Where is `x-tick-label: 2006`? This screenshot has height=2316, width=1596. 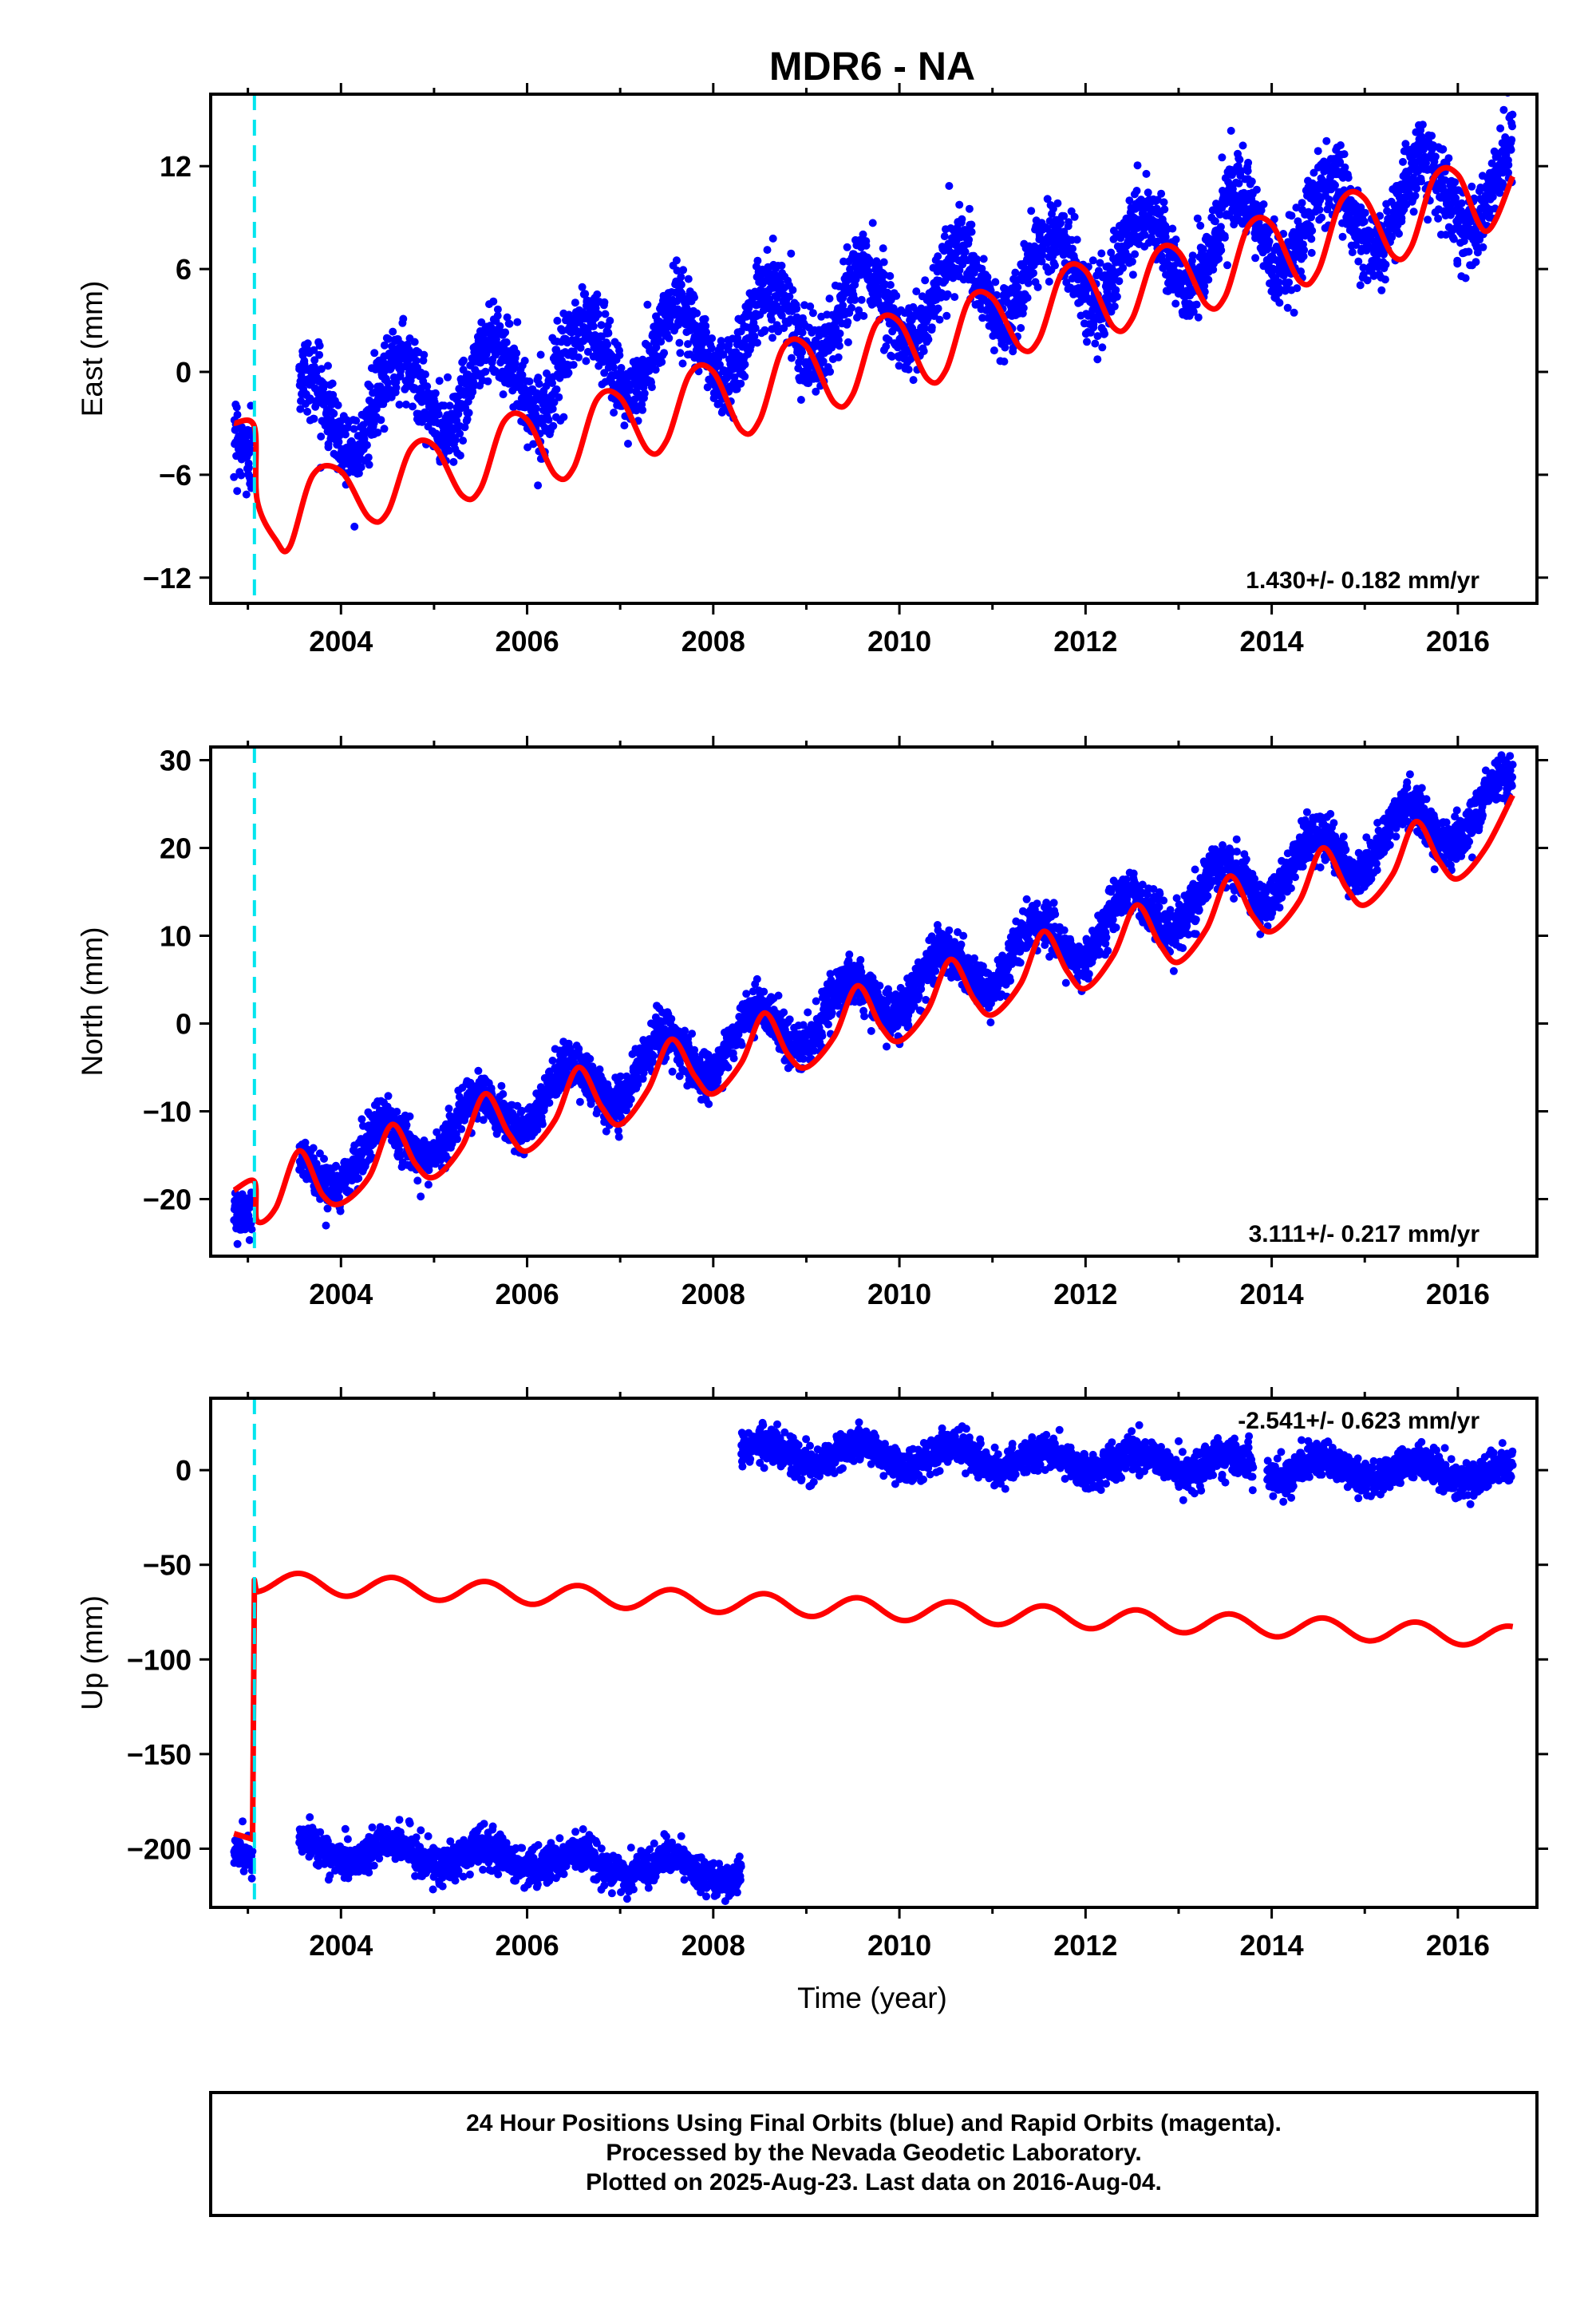
x-tick-label: 2006 is located at coordinates (527, 641).